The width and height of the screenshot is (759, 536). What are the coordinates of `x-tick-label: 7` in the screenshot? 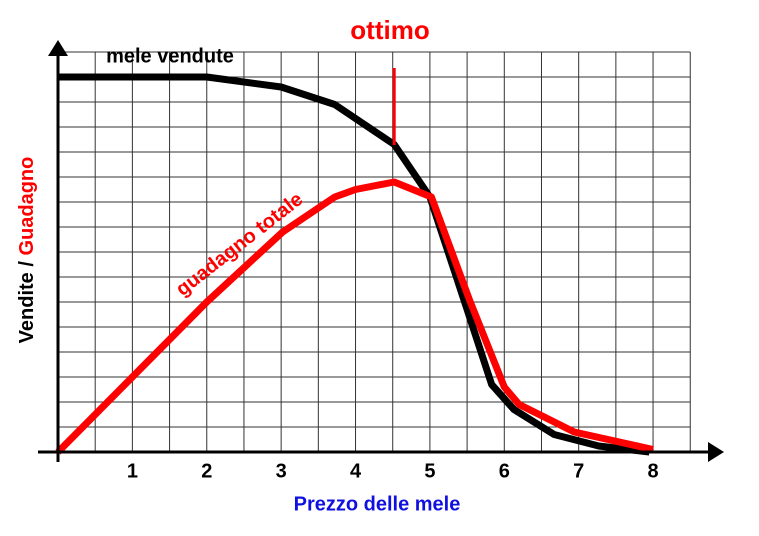 It's located at (578, 471).